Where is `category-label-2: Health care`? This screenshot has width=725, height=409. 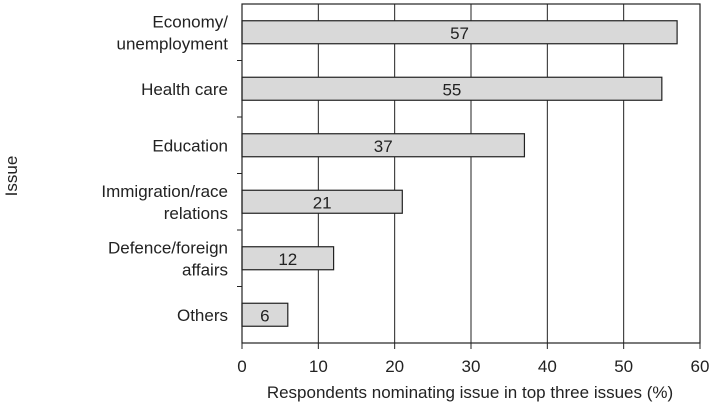 category-label-2: Health care is located at coordinates (184, 89).